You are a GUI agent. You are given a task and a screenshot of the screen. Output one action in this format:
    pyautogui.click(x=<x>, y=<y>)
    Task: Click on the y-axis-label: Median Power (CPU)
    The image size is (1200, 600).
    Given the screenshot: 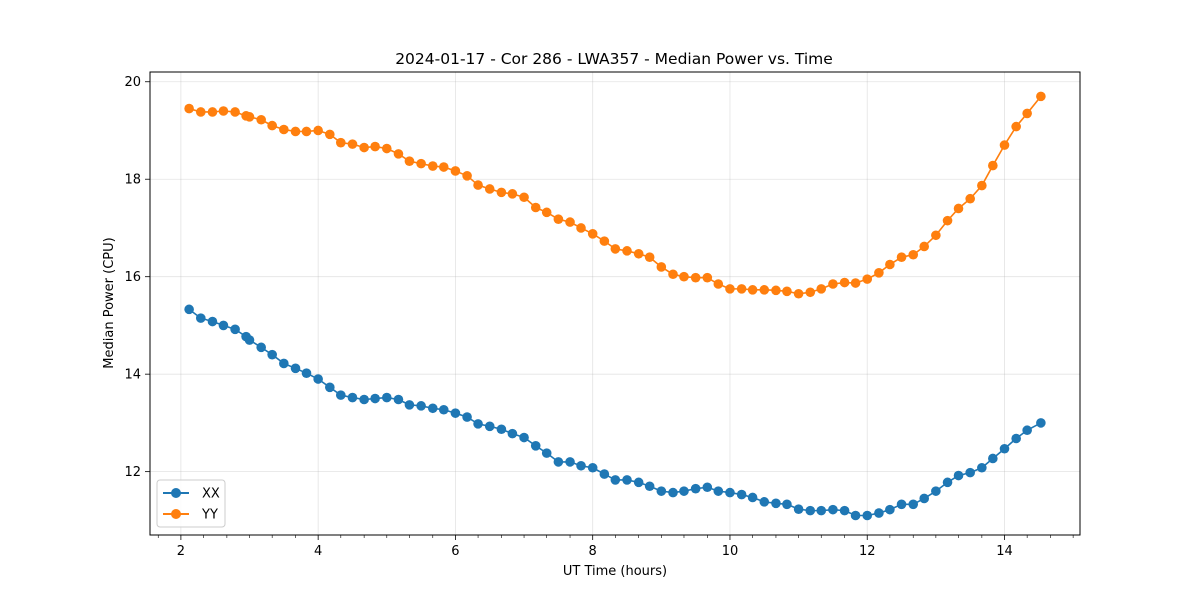 What is the action you would take?
    pyautogui.click(x=109, y=302)
    